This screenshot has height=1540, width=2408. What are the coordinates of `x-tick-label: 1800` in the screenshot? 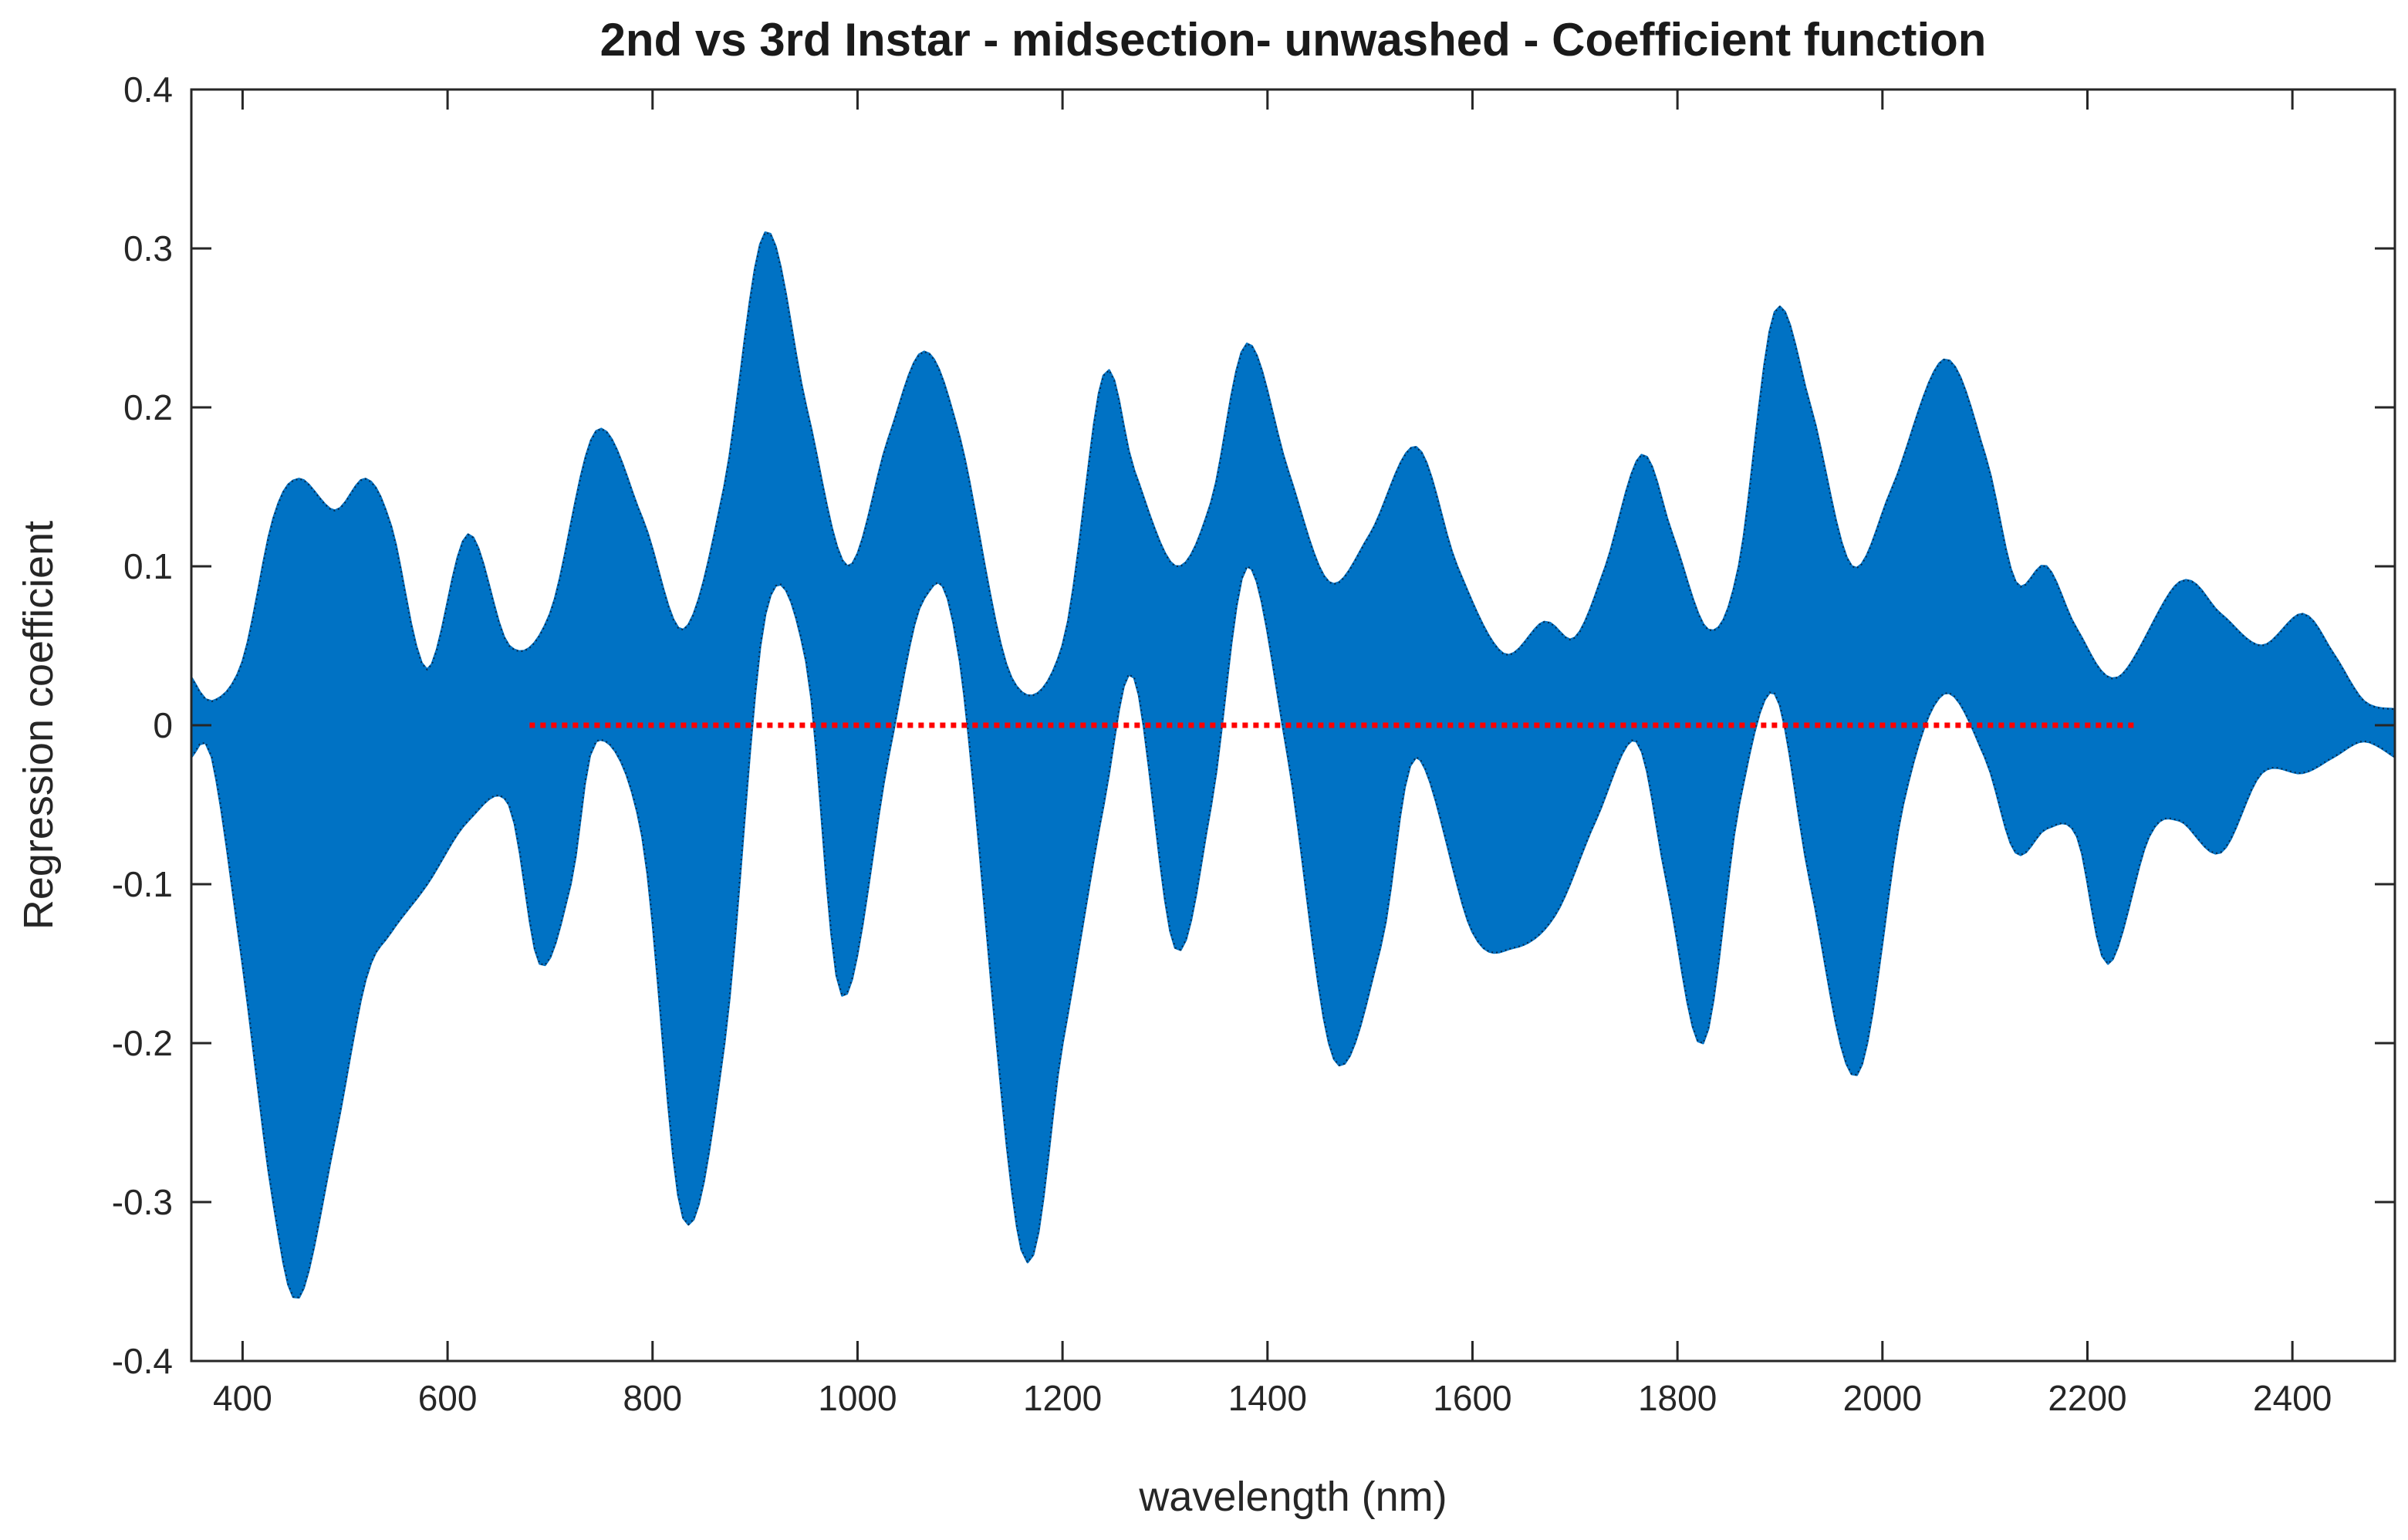 It's located at (1677, 1398).